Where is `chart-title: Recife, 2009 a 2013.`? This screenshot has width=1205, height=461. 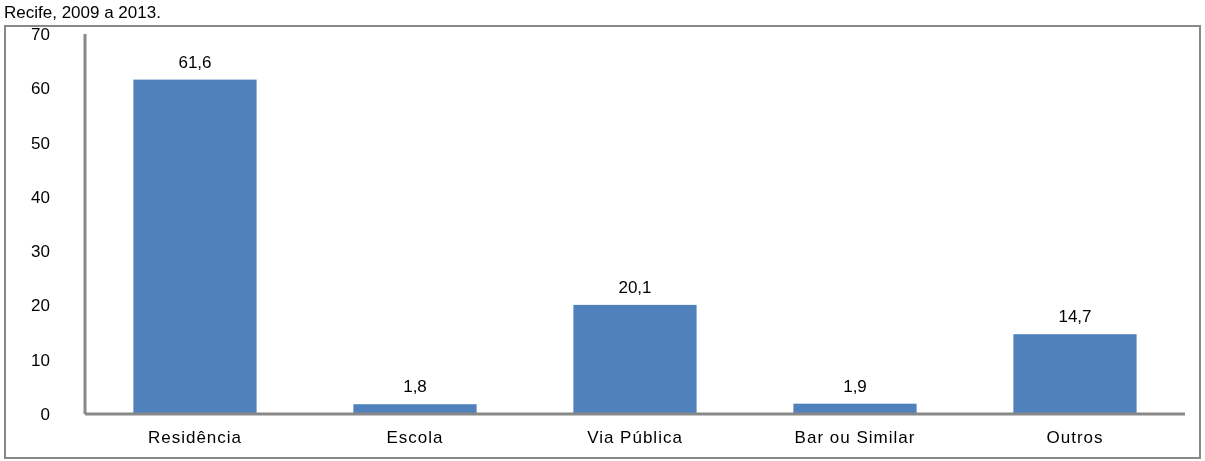
chart-title: Recife, 2009 a 2013. is located at coordinates (82, 12).